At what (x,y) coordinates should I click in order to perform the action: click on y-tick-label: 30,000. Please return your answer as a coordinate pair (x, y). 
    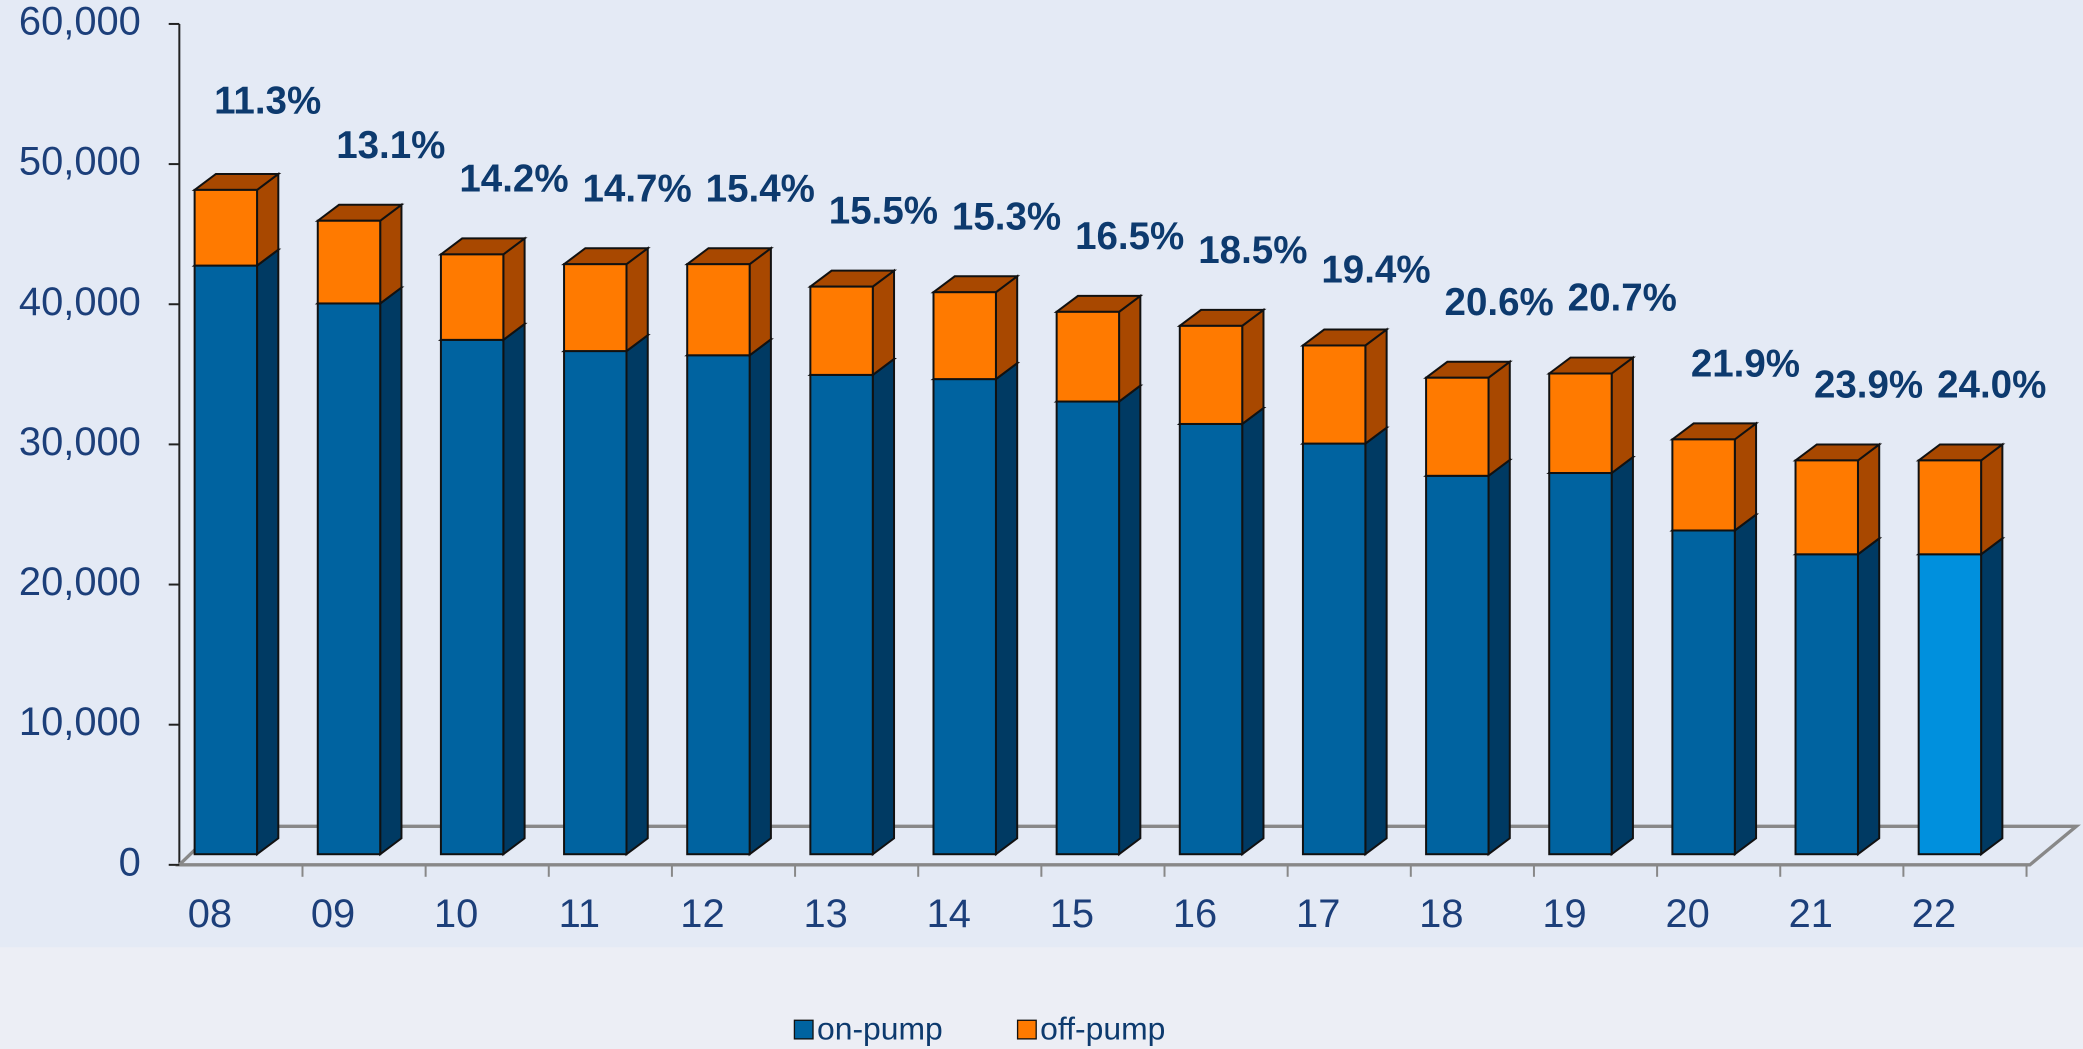
    Looking at the image, I should click on (80, 442).